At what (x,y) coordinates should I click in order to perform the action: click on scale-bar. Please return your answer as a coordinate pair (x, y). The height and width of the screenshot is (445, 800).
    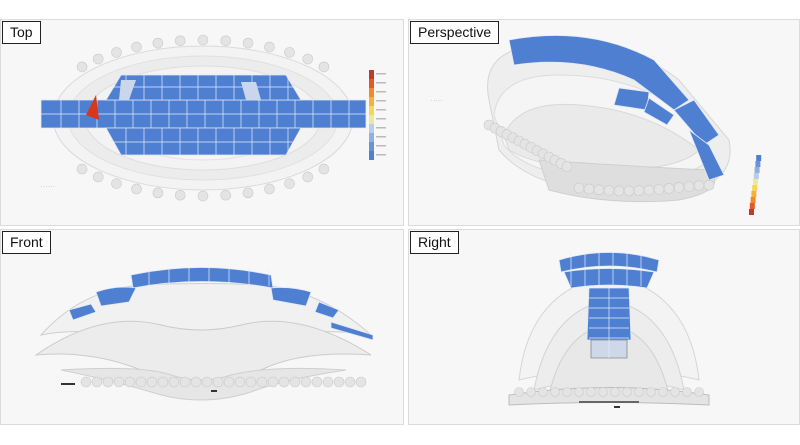
    Looking at the image, I should click on (68, 384).